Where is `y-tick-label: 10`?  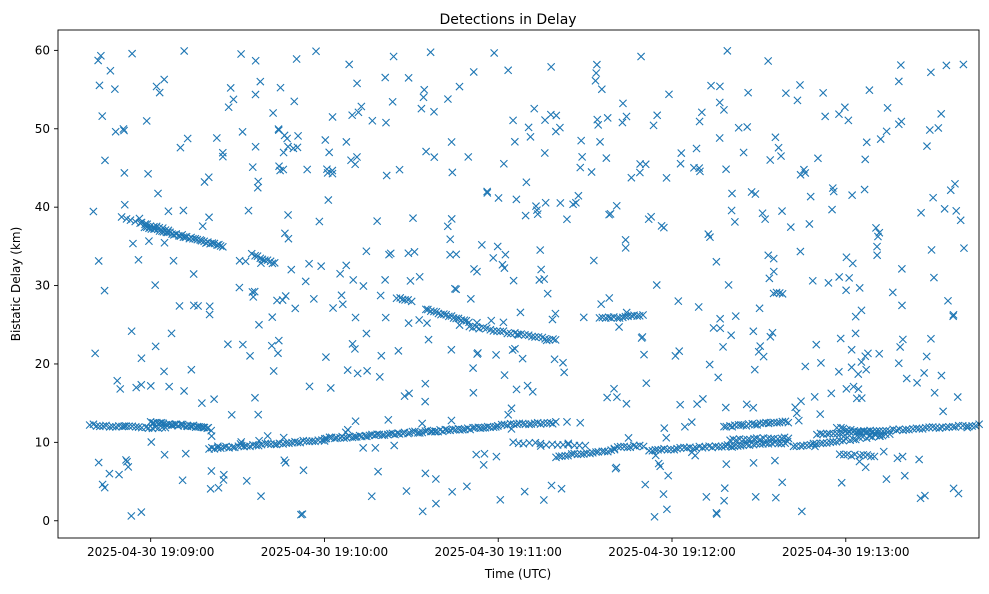 y-tick-label: 10 is located at coordinates (42, 442).